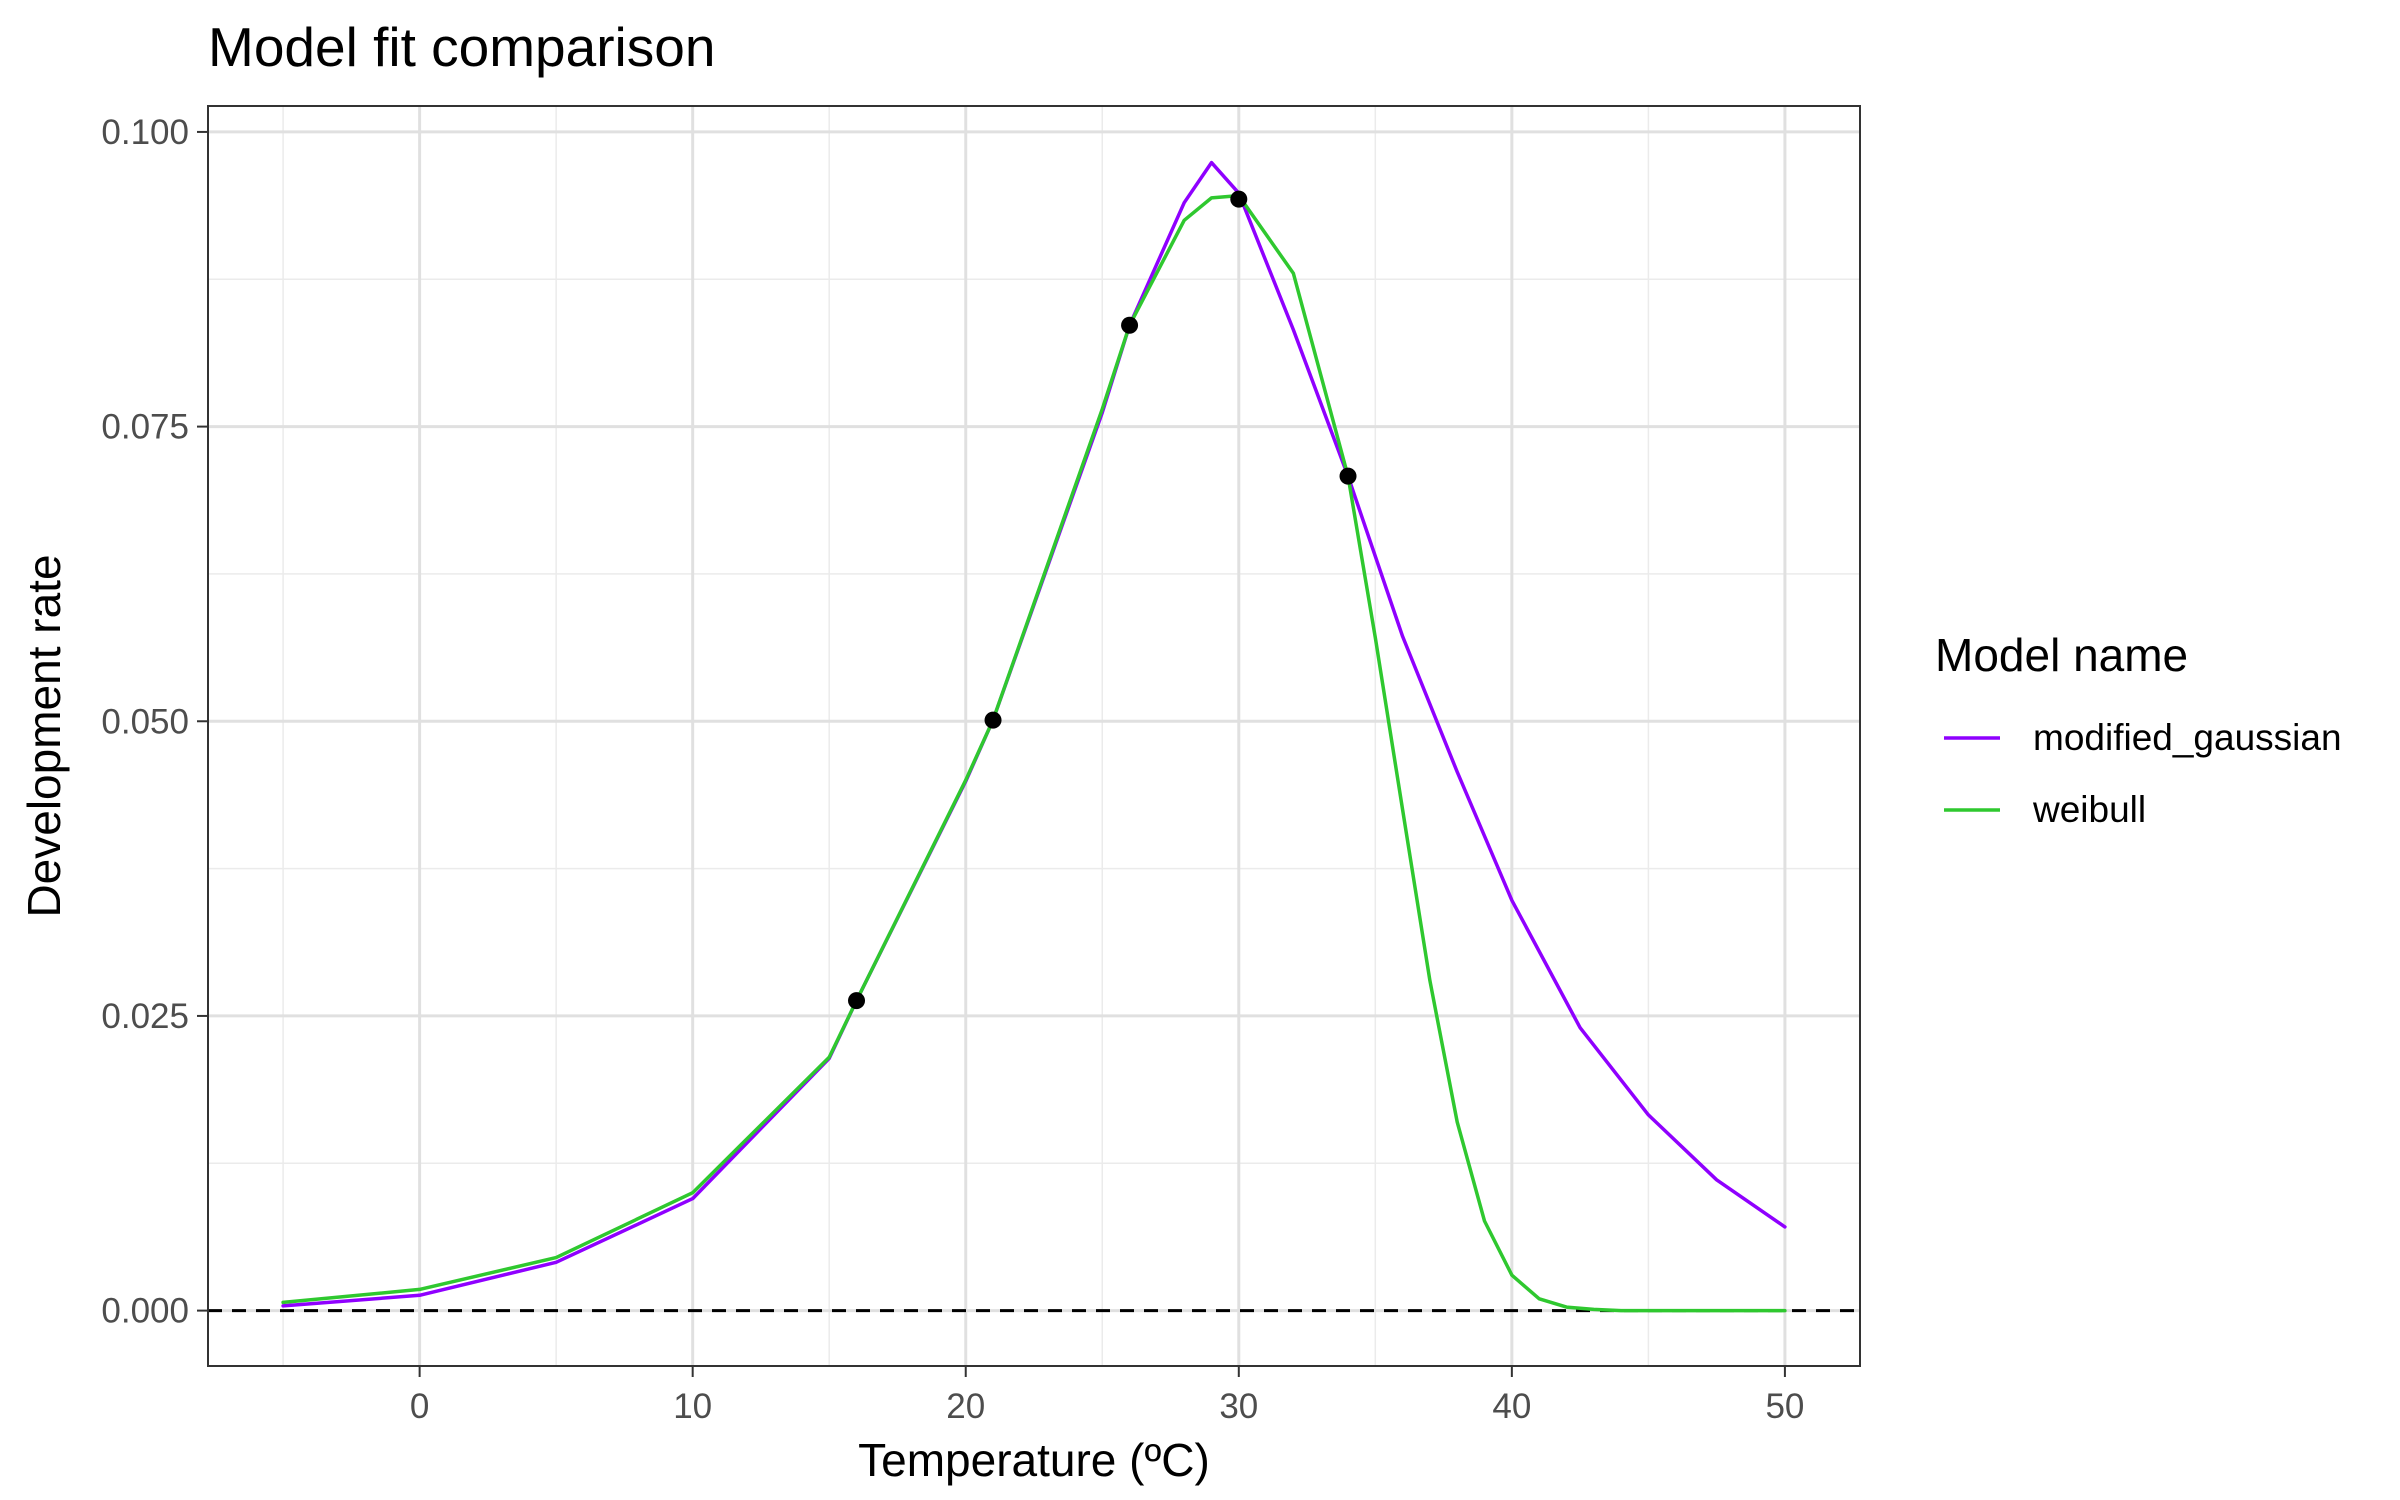  Describe the element at coordinates (44, 735) in the screenshot. I see `y-axis-title: Development rate` at that location.